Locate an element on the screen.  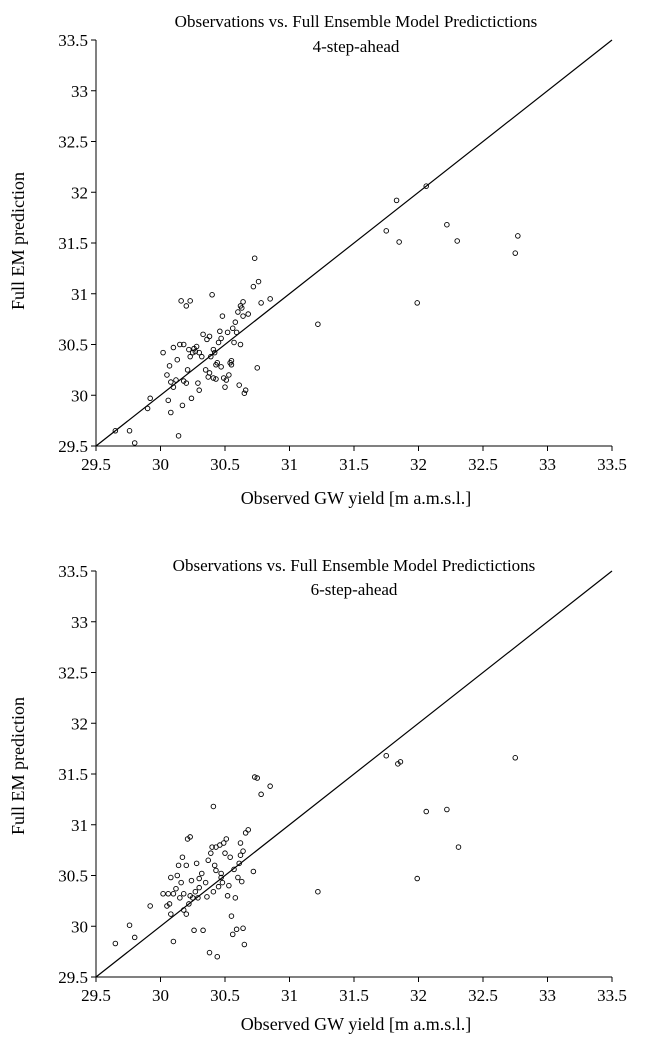
y-tick-label: 33.5 is located at coordinates (73, 571).